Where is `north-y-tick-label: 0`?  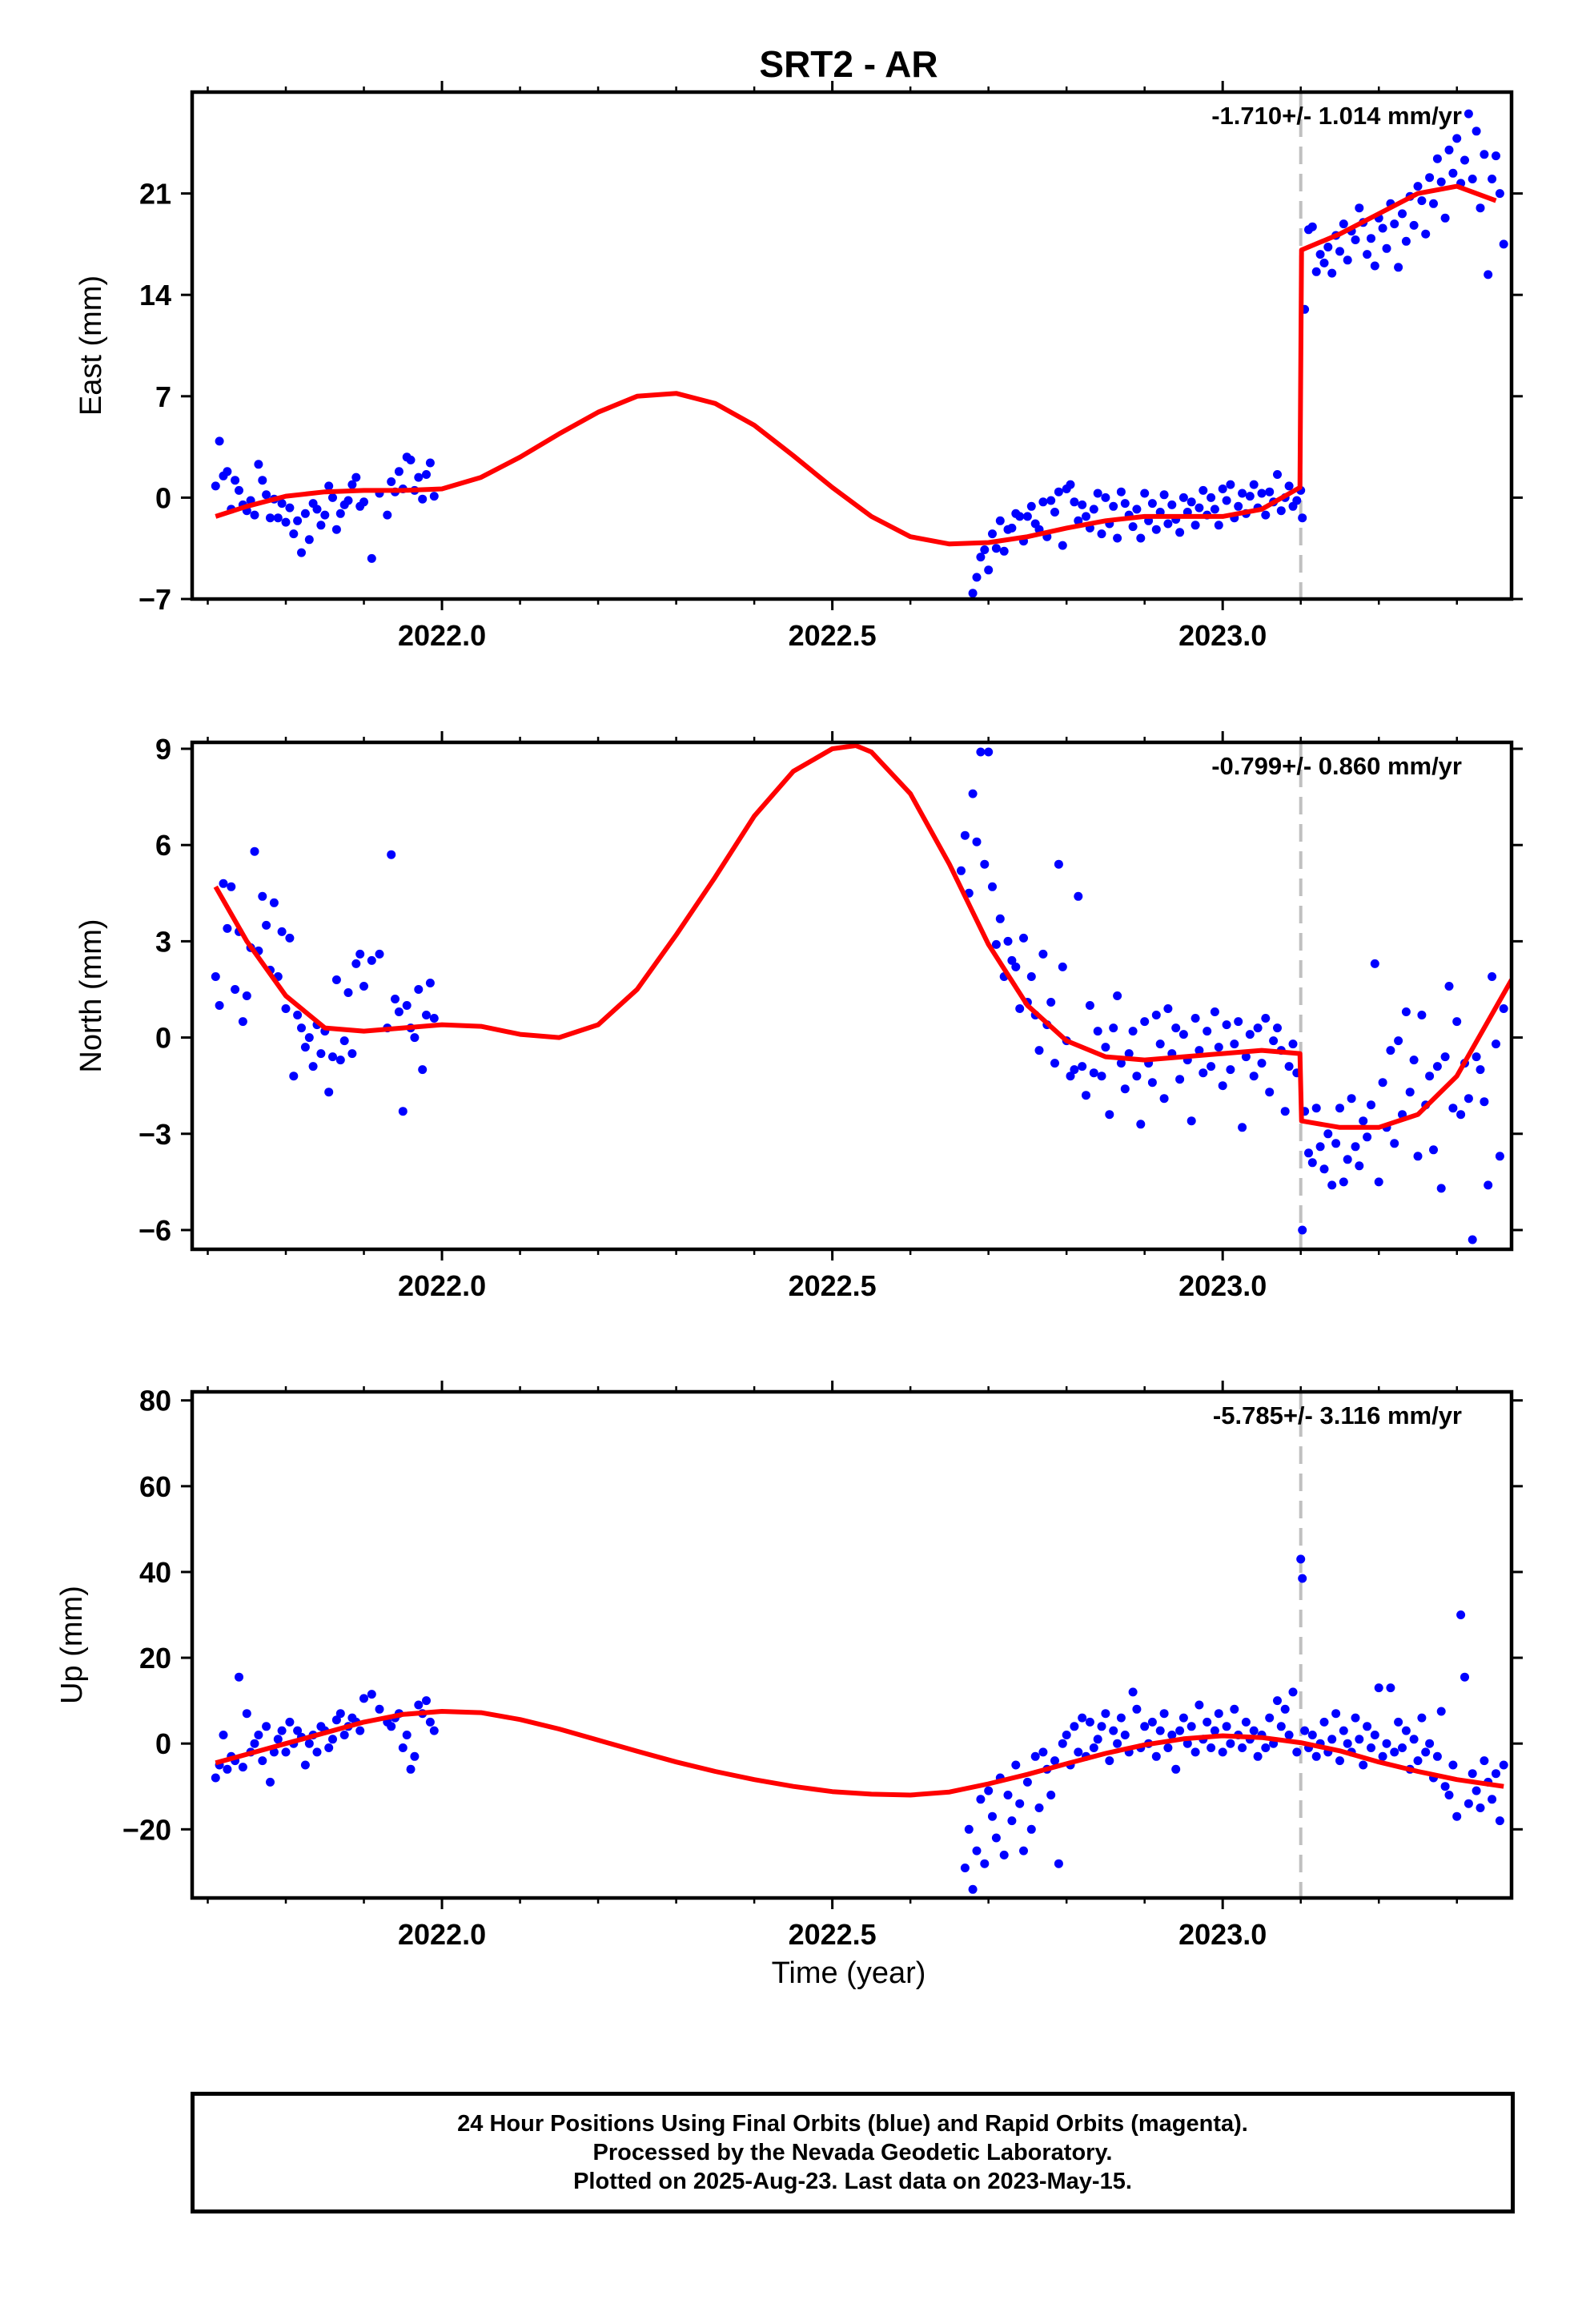
north-y-tick-label: 0 is located at coordinates (163, 1038).